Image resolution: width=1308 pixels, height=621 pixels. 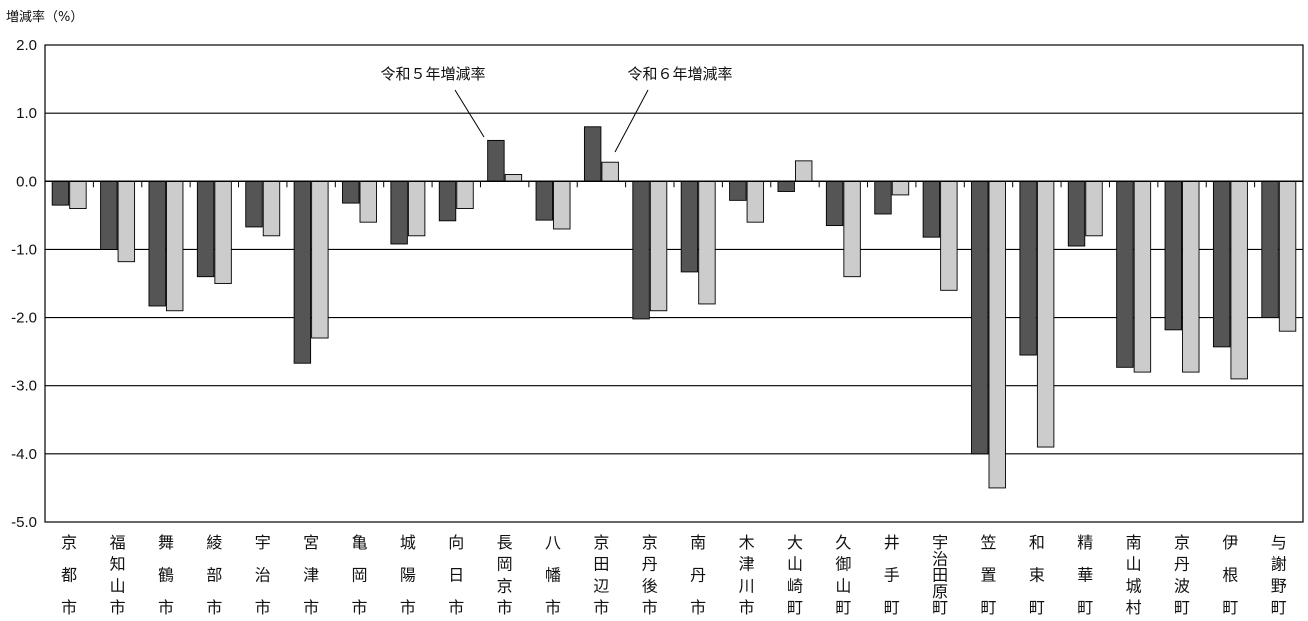 What do you see at coordinates (1230, 575) in the screenshot?
I see `category-label: 伊根町` at bounding box center [1230, 575].